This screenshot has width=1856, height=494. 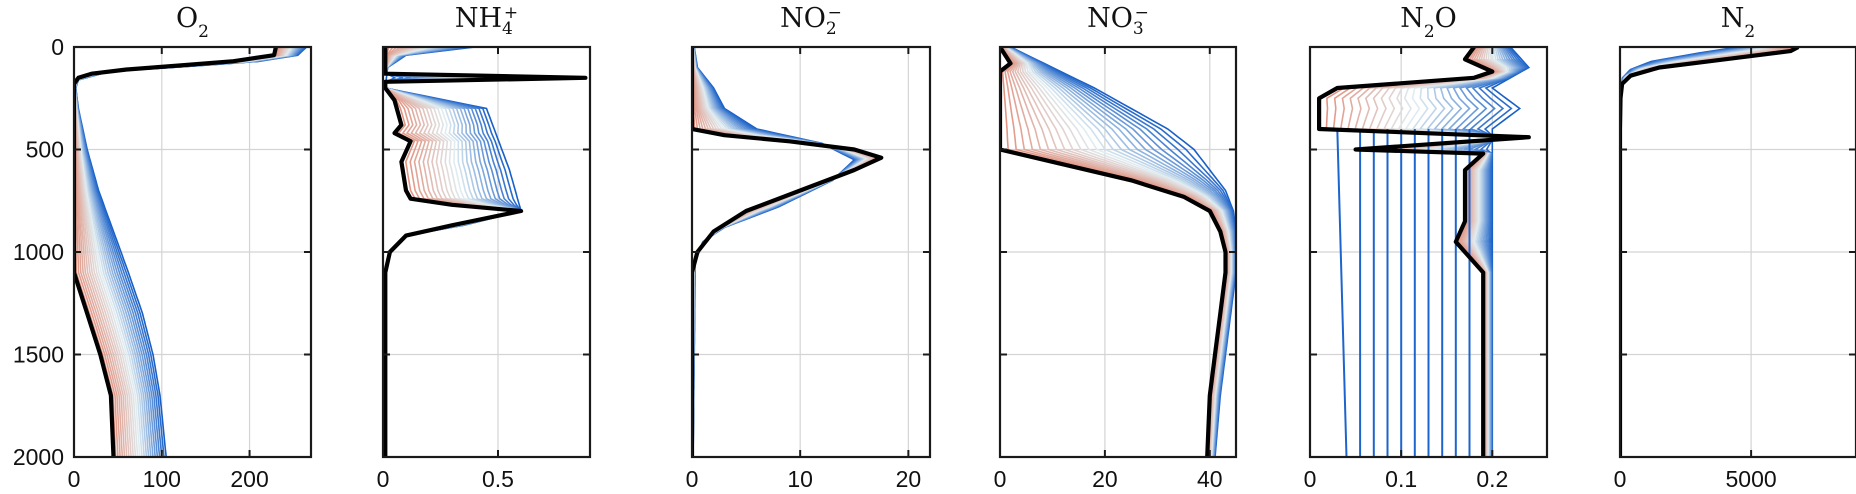 I want to click on panel-title: NO2−, so click(x=811, y=21).